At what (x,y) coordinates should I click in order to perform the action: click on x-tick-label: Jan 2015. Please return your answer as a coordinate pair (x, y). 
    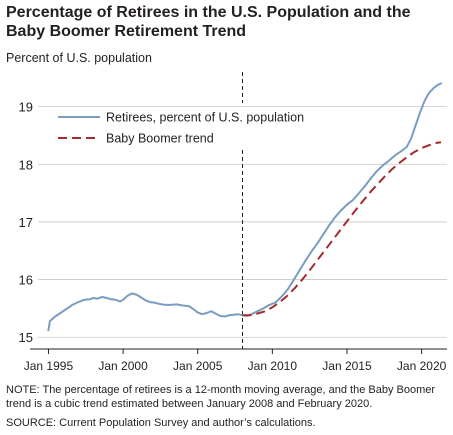
    Looking at the image, I should click on (347, 366).